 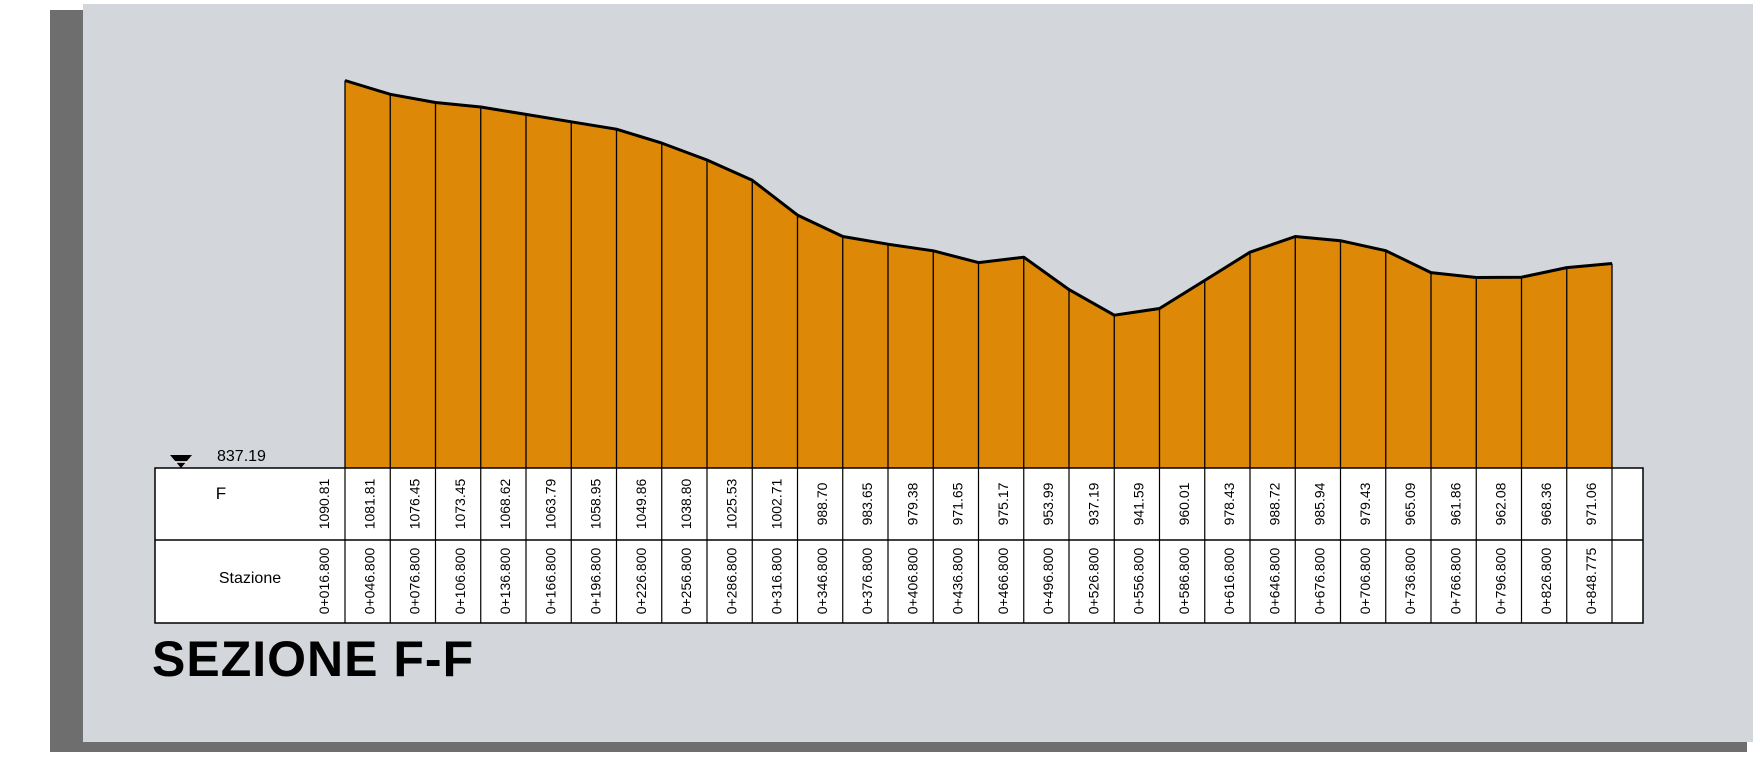 I want to click on station-label: 0+496.800, so click(x=1048, y=581).